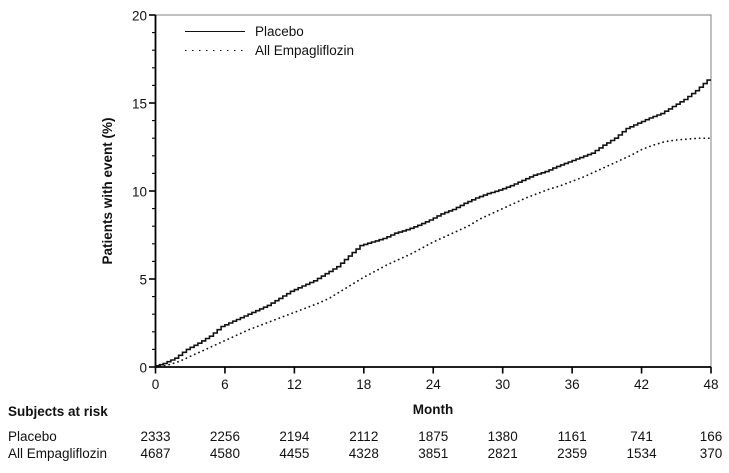 This screenshot has width=729, height=473. Describe the element at coordinates (32, 436) in the screenshot. I see `risk-row-label: Placebo` at that location.